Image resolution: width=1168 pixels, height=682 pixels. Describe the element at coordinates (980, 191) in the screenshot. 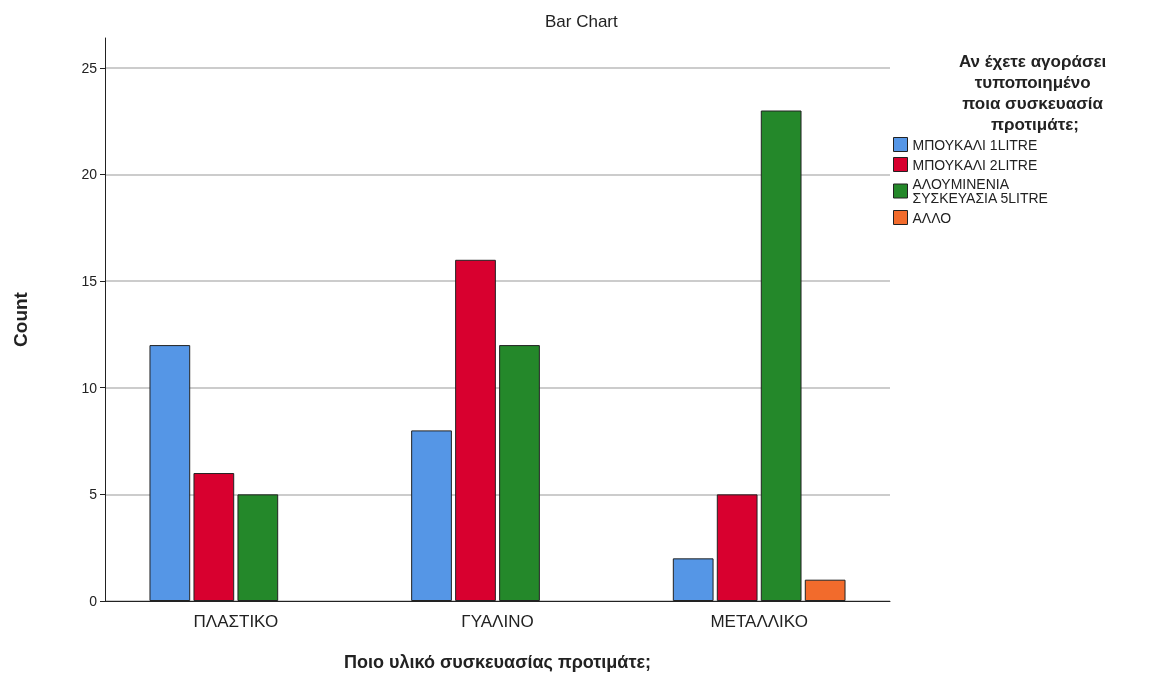

I see `legend-label: ΑΛΟΥΜΙΝΕΝΙΑ ΣΥΣΚΕΥΑΣΙΑ 5LITRE` at that location.